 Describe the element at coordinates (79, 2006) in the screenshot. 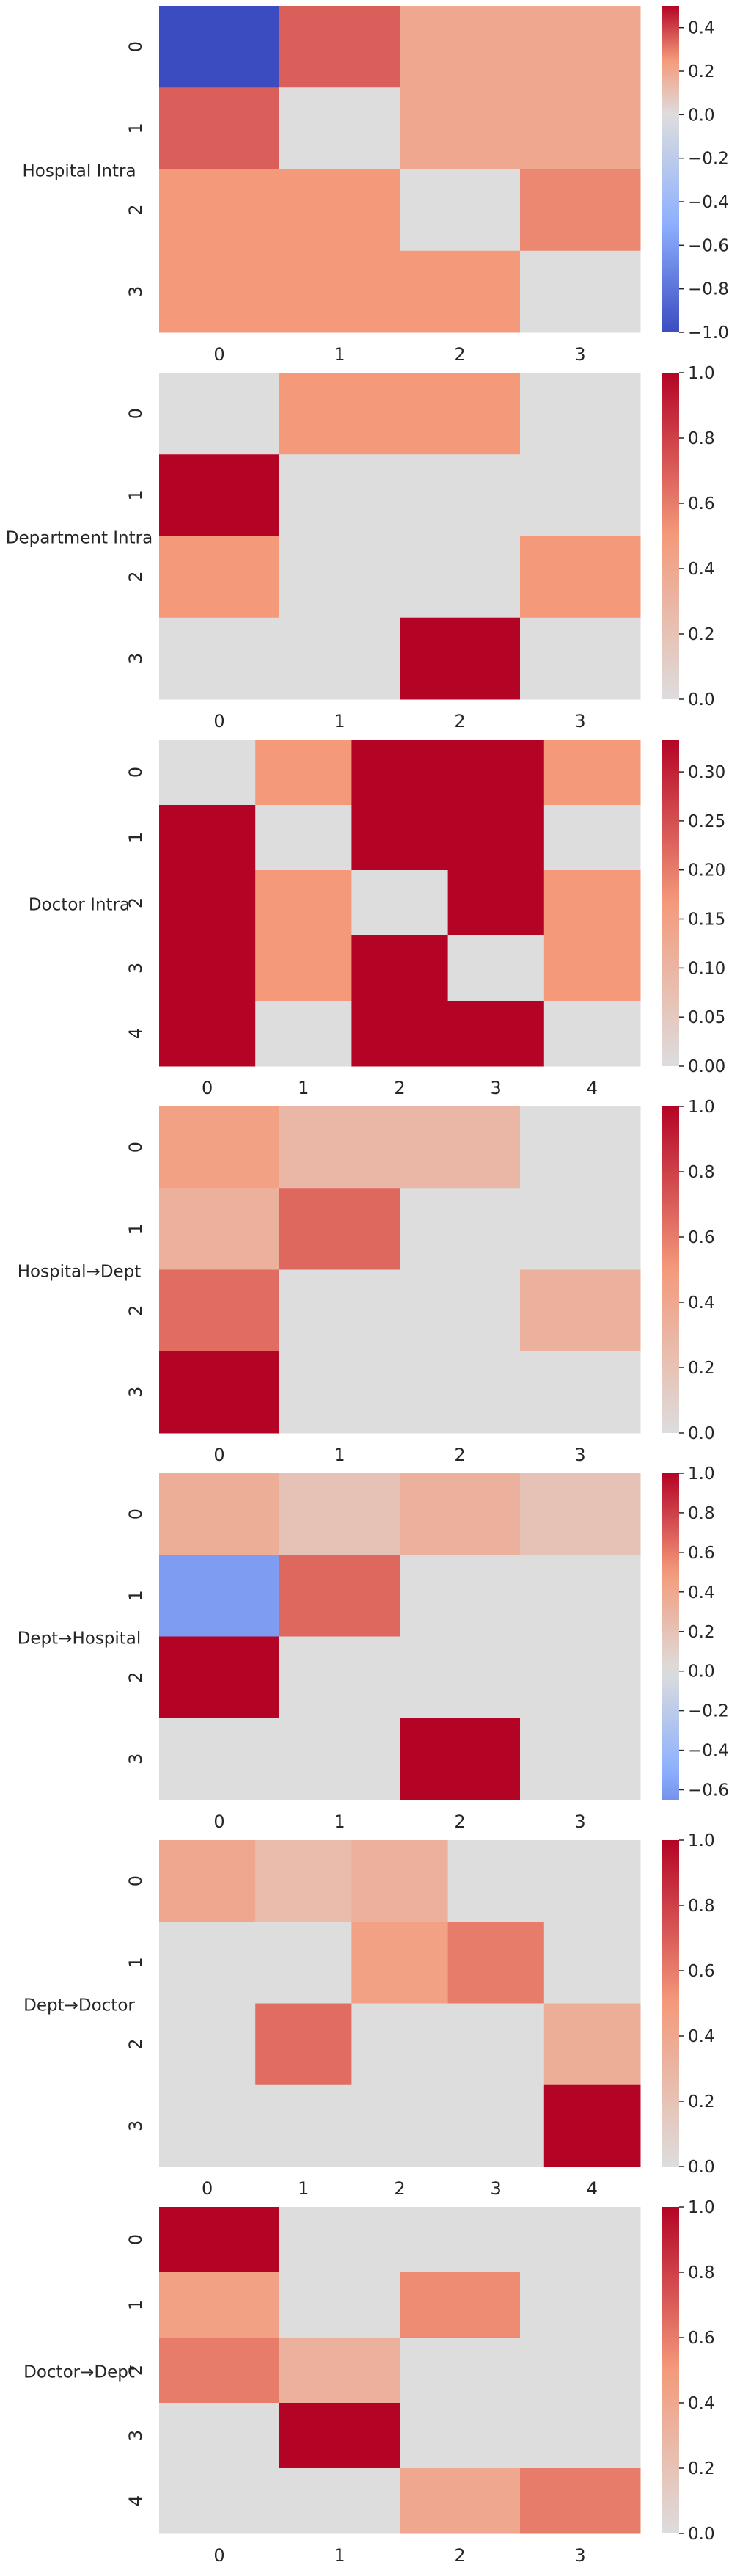

I see `panel-label-5: Dept→Doctor` at that location.